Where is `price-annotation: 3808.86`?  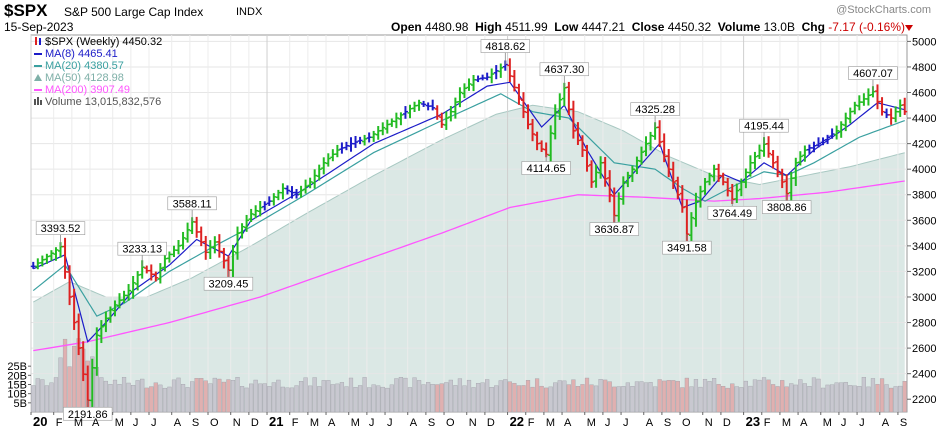 price-annotation: 3808.86 is located at coordinates (787, 203).